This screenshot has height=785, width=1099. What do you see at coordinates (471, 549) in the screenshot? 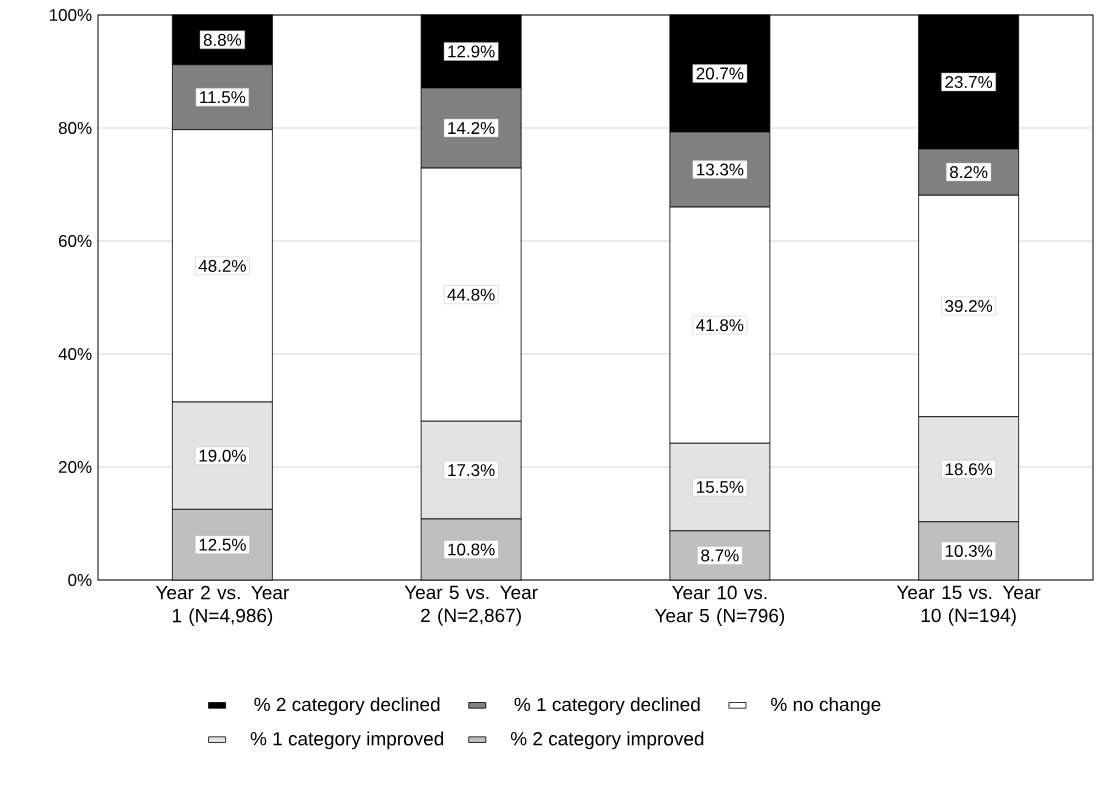
I see `data-label: 10.8%` at bounding box center [471, 549].